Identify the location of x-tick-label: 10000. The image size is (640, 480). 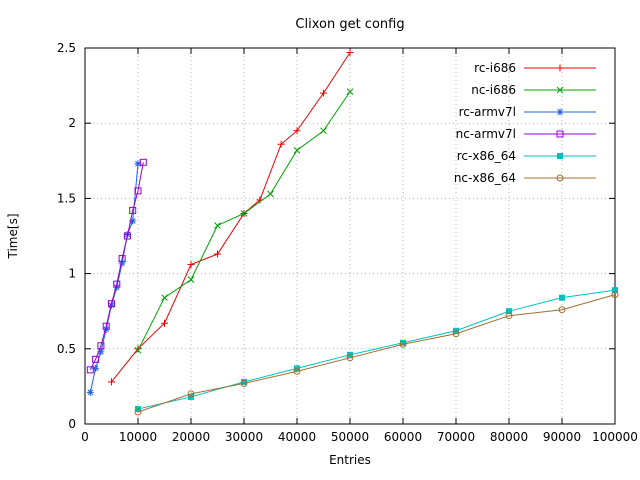
(138, 437).